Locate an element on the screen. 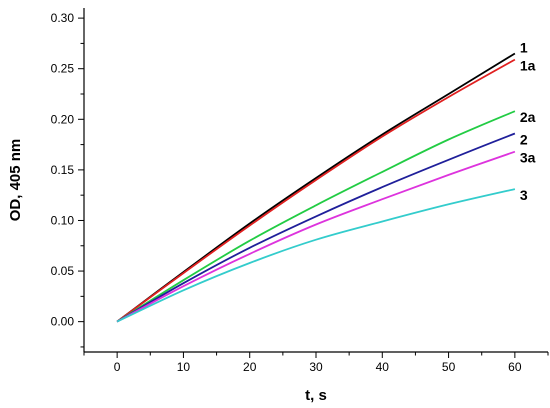  y-tick-label: 0.30 is located at coordinates (63, 18).